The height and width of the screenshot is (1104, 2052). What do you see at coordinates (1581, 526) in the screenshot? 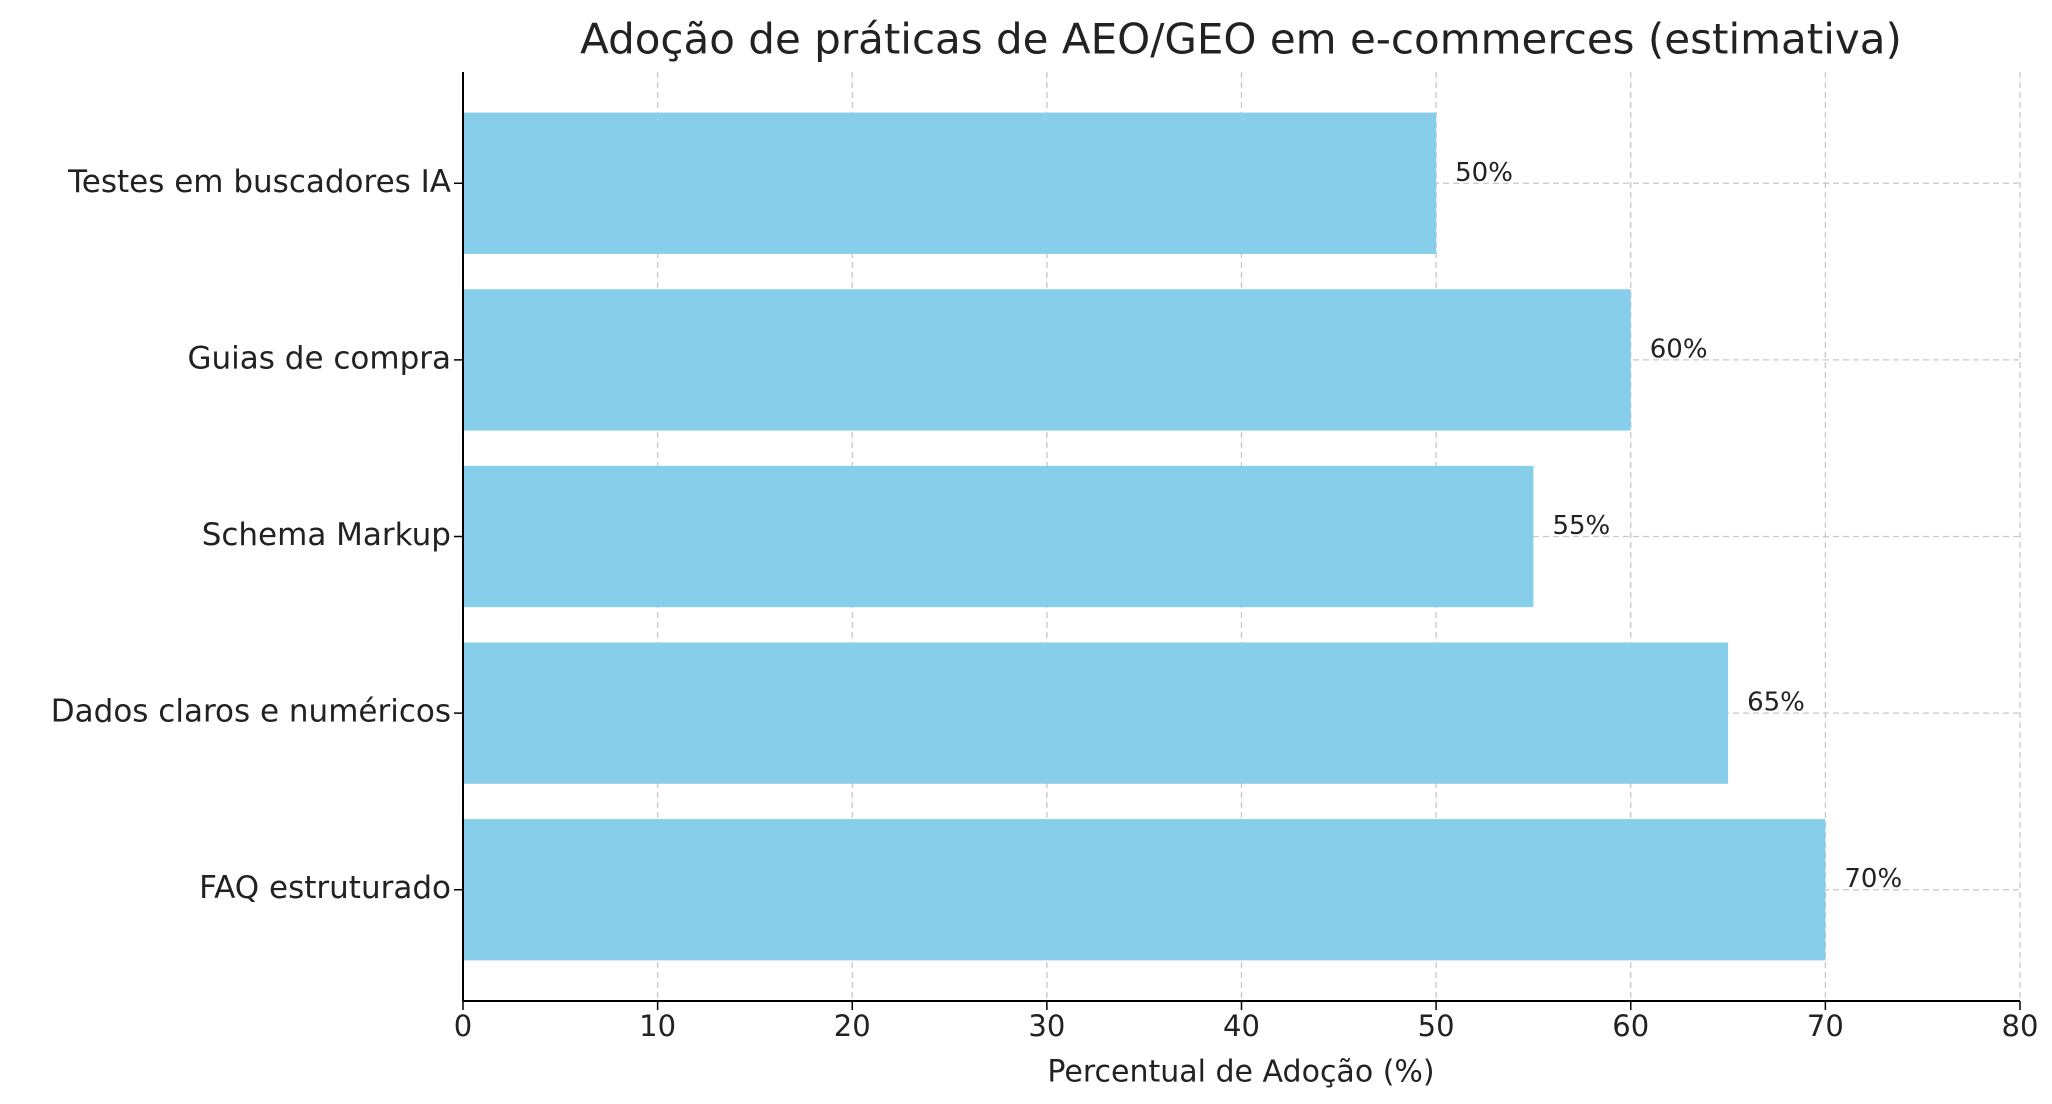
I see `value-label: 55%` at bounding box center [1581, 526].